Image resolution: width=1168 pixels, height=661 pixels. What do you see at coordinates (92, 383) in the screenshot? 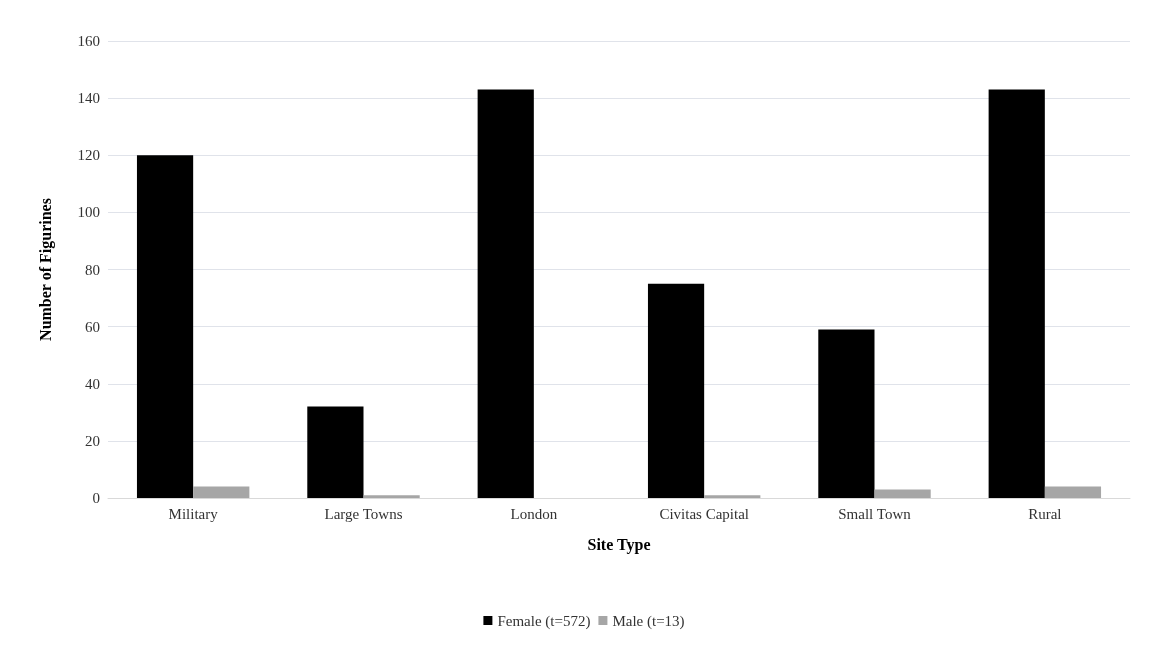
I see `y-tick-label: 40` at bounding box center [92, 383].